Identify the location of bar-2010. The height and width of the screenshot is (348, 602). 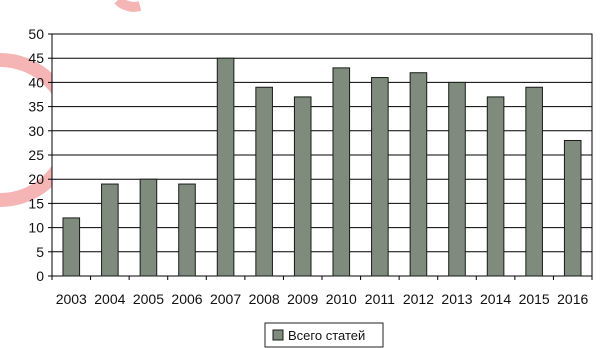
(341, 172).